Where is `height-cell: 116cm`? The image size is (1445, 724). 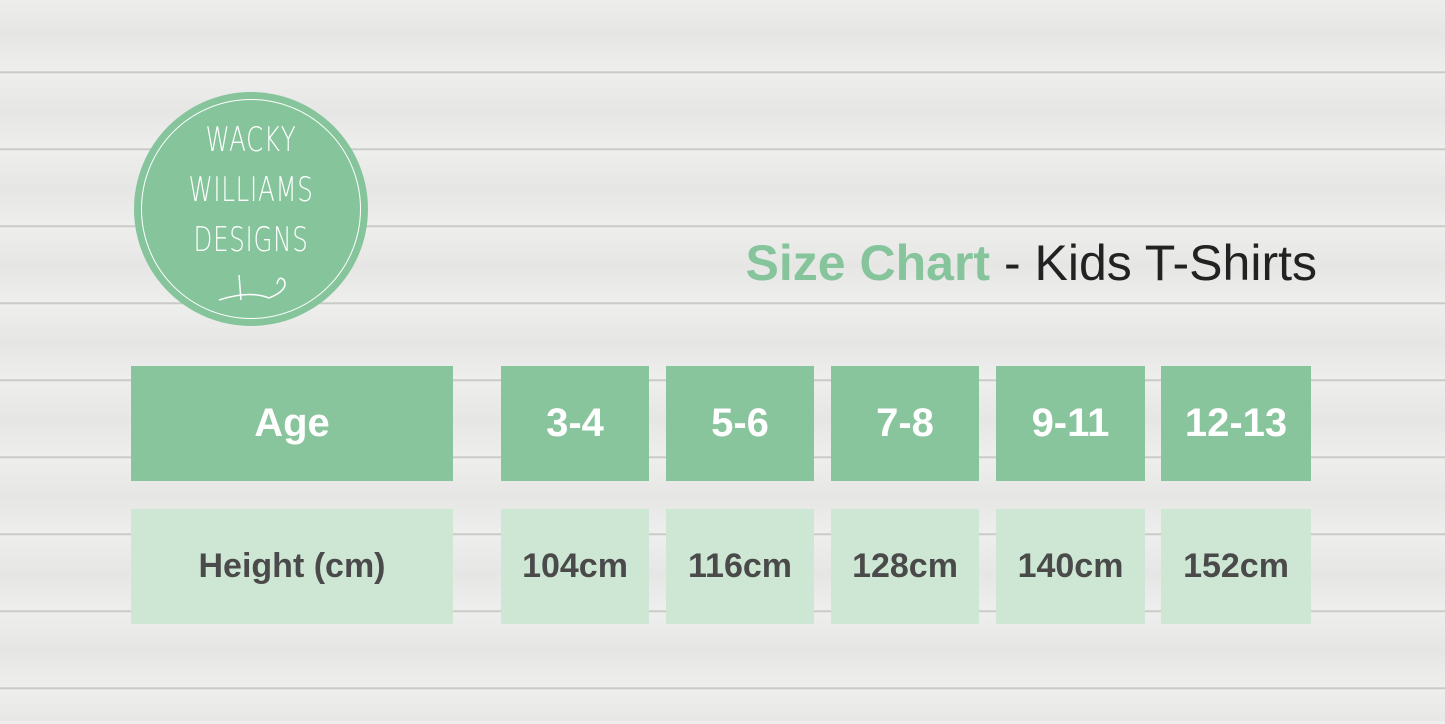
height-cell: 116cm is located at coordinates (740, 566).